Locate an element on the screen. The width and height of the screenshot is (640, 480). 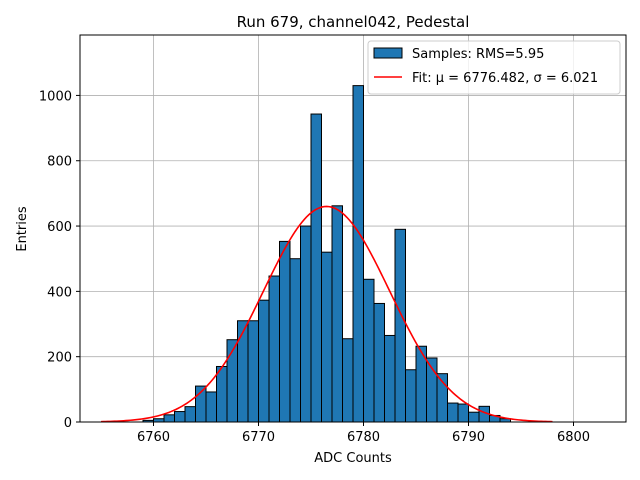
y-tick-label: 400 is located at coordinates (59, 292).